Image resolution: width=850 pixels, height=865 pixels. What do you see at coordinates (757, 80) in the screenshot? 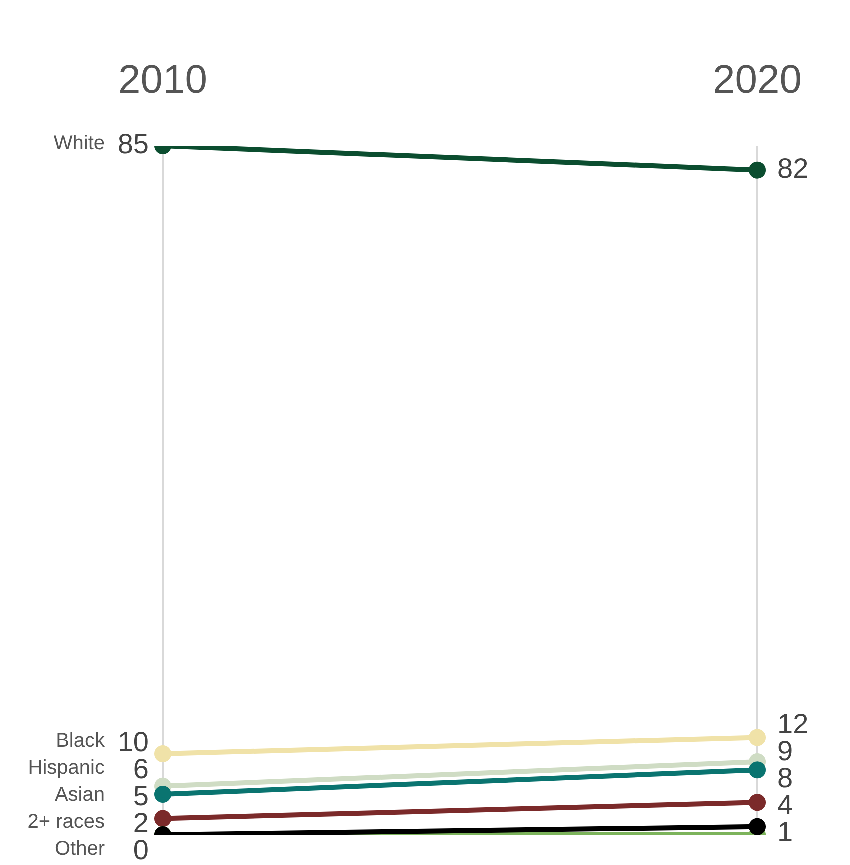
I see `x-tick-label: 2020` at bounding box center [757, 80].